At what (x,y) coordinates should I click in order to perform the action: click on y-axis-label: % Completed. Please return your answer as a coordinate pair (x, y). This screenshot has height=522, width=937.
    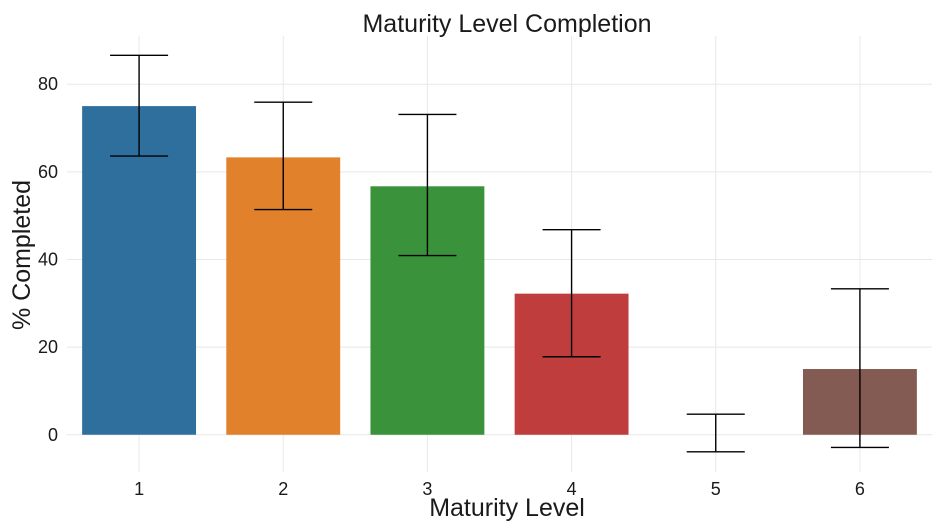
    Looking at the image, I should click on (22, 255).